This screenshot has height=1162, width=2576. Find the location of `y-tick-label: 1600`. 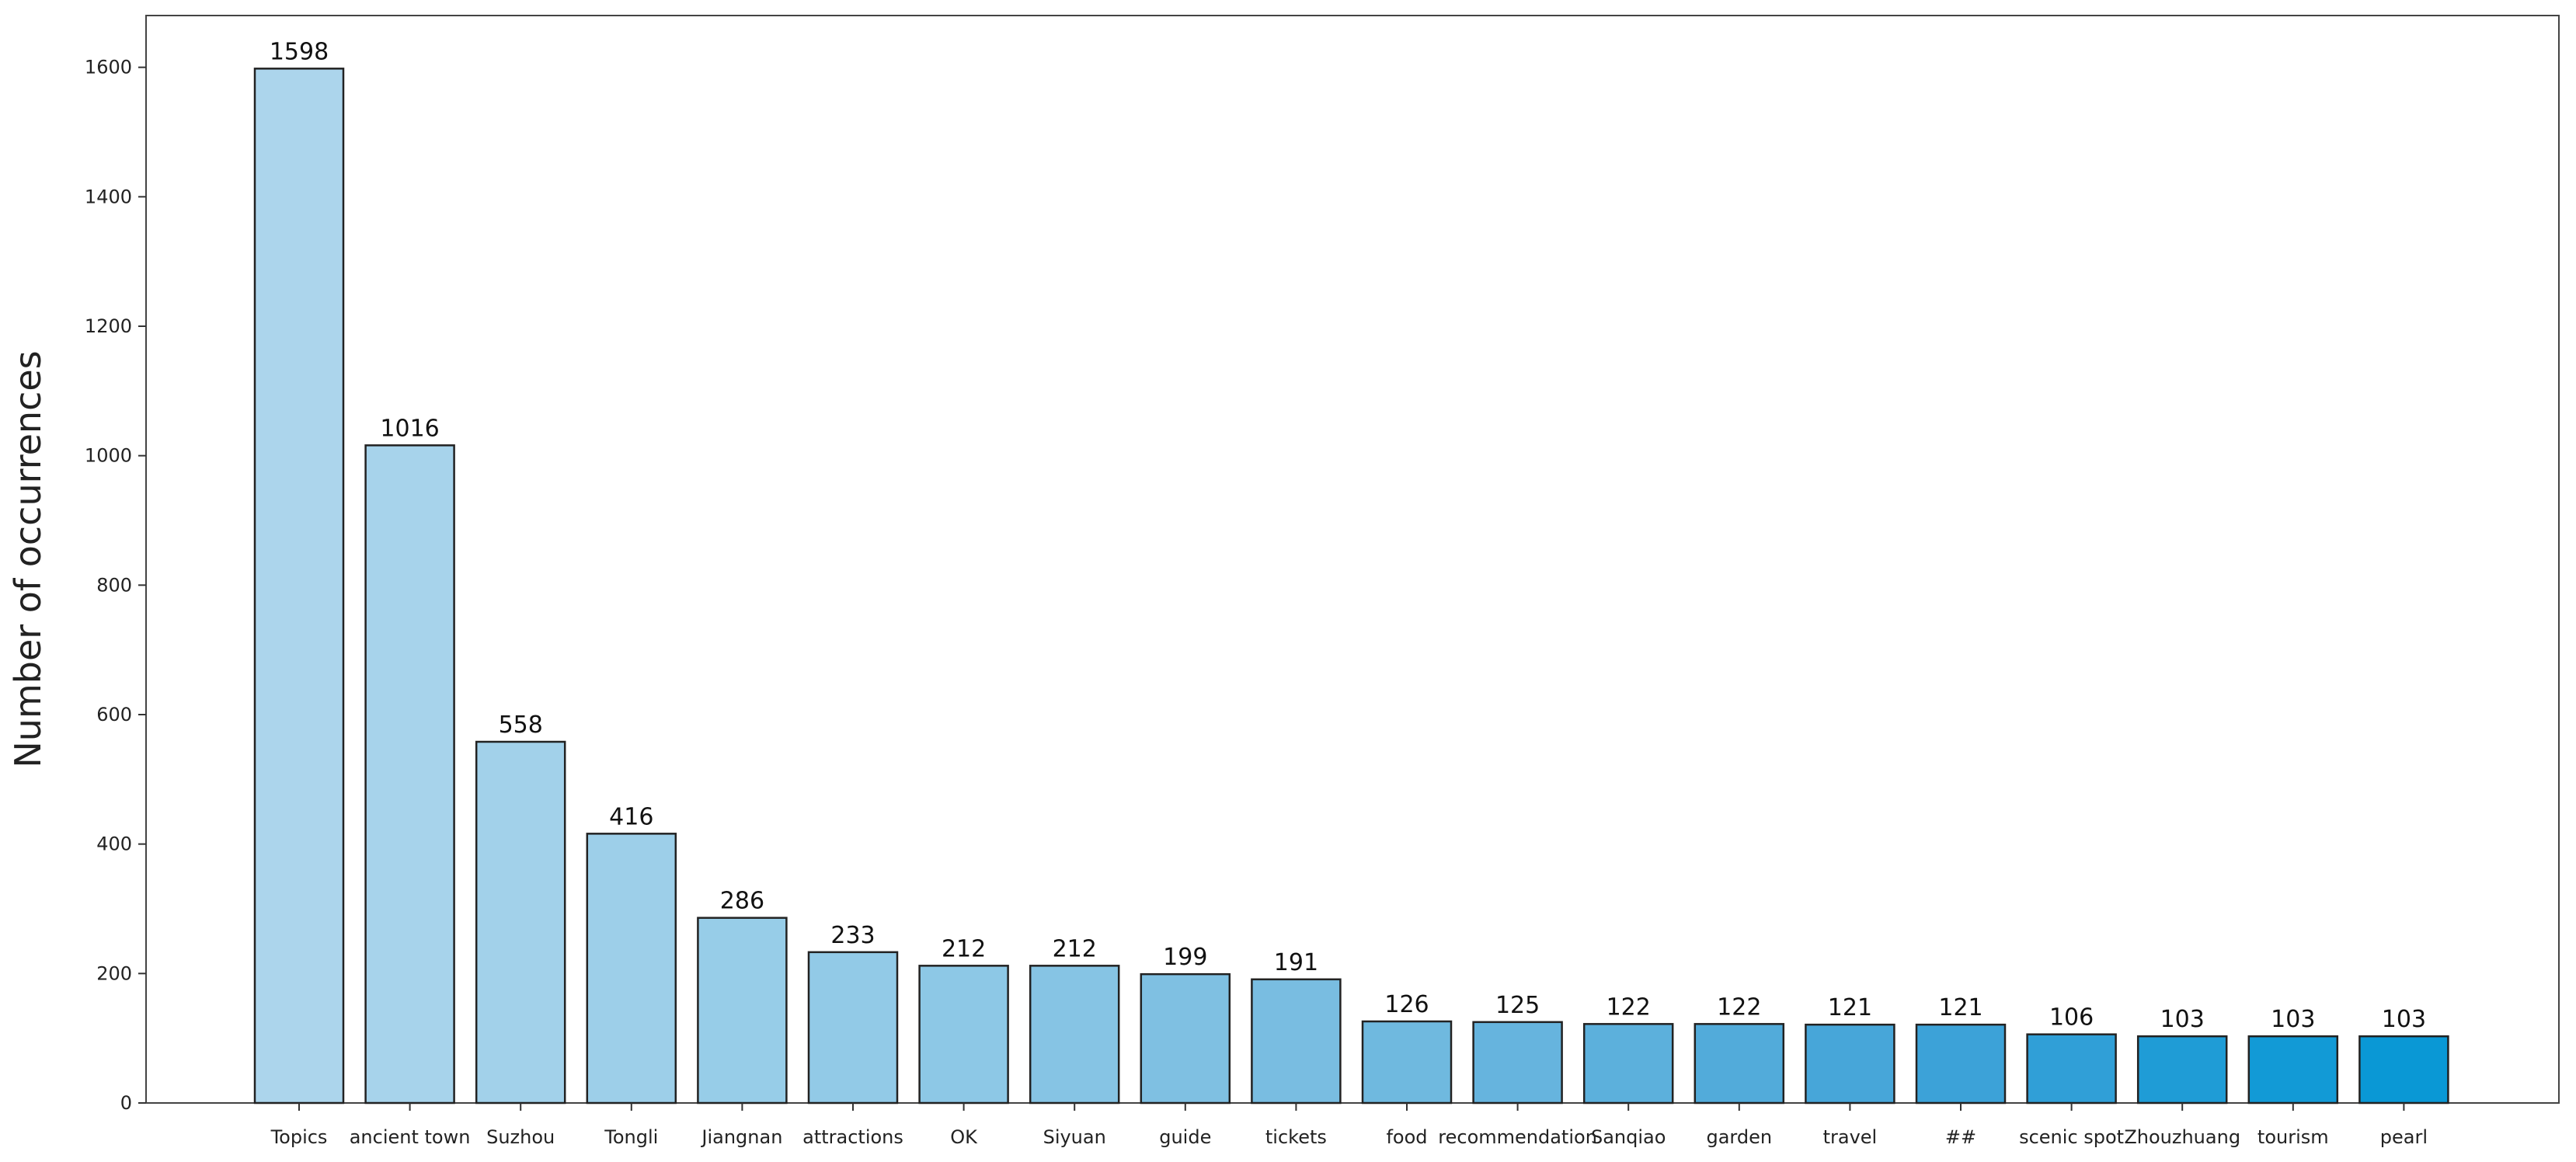

y-tick-label: 1600 is located at coordinates (108, 67).